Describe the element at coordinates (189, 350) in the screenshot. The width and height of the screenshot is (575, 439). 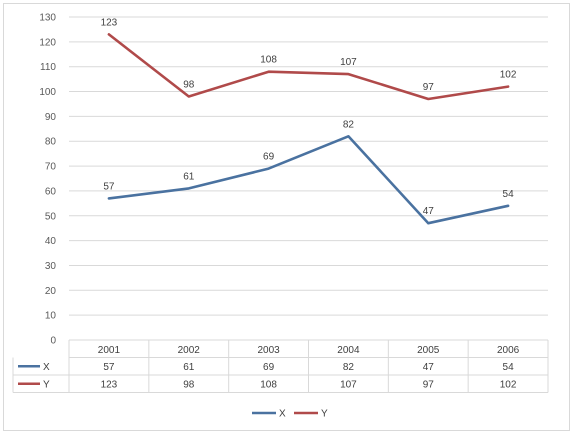
I see `x-category-label: 2002` at that location.